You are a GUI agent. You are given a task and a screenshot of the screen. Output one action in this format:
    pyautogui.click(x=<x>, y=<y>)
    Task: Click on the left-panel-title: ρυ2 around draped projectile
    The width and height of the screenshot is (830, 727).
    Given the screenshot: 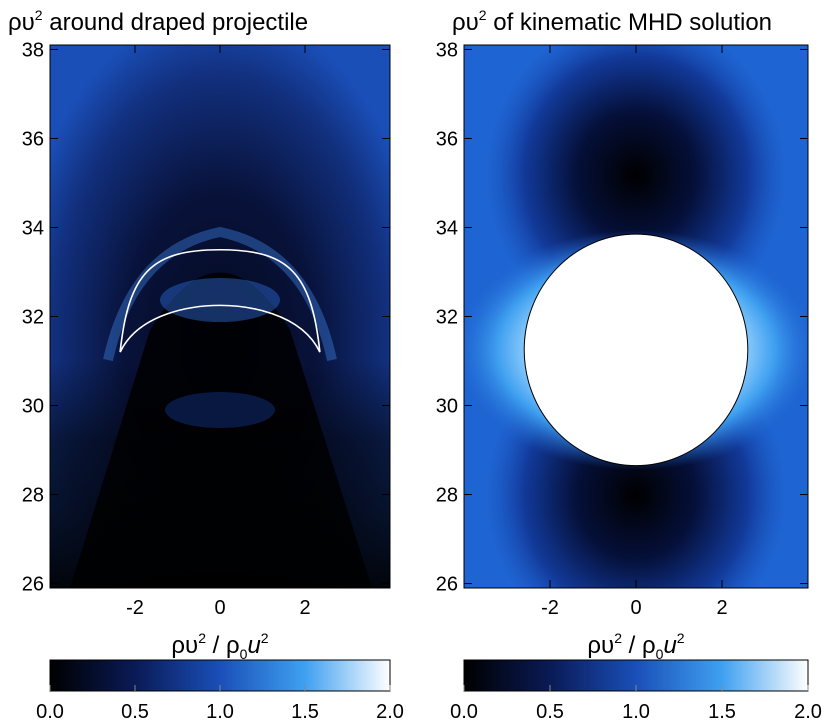 What is the action you would take?
    pyautogui.click(x=158, y=21)
    